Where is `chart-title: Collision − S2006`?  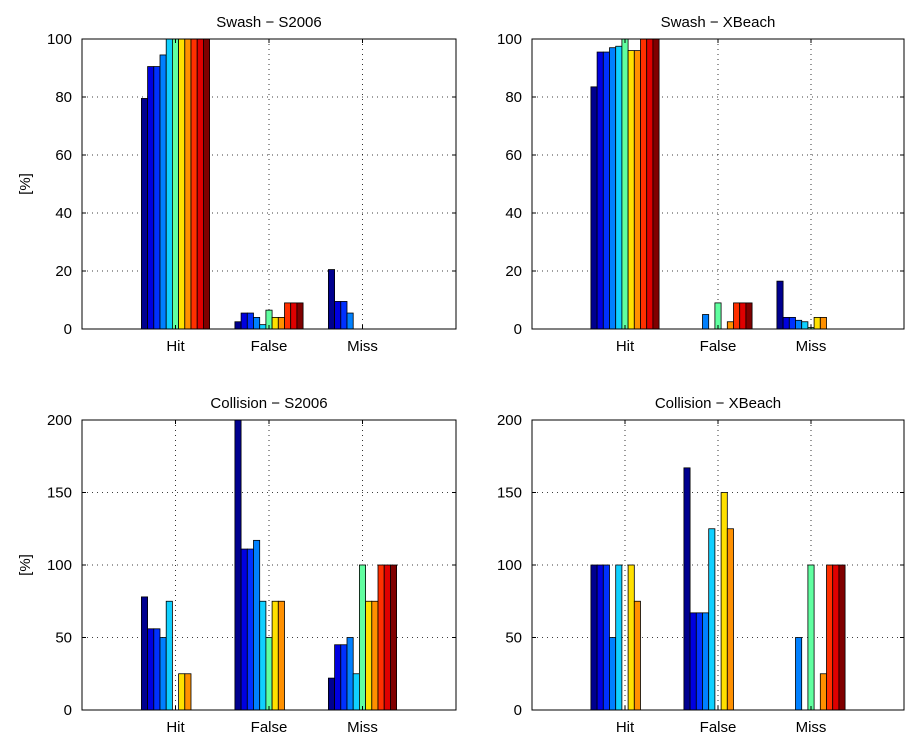
chart-title: Collision − S2006 is located at coordinates (268, 403).